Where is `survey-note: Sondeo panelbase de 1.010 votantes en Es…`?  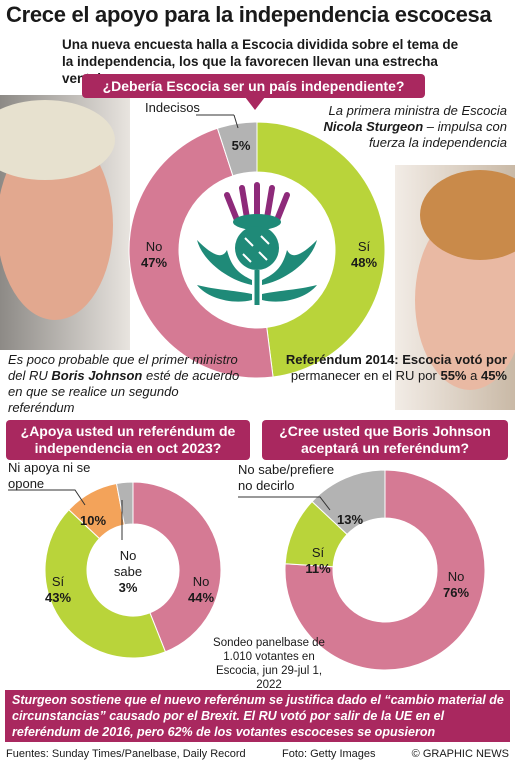
survey-note: Sondeo panelbase de 1.010 votantes en Es… is located at coordinates (269, 664).